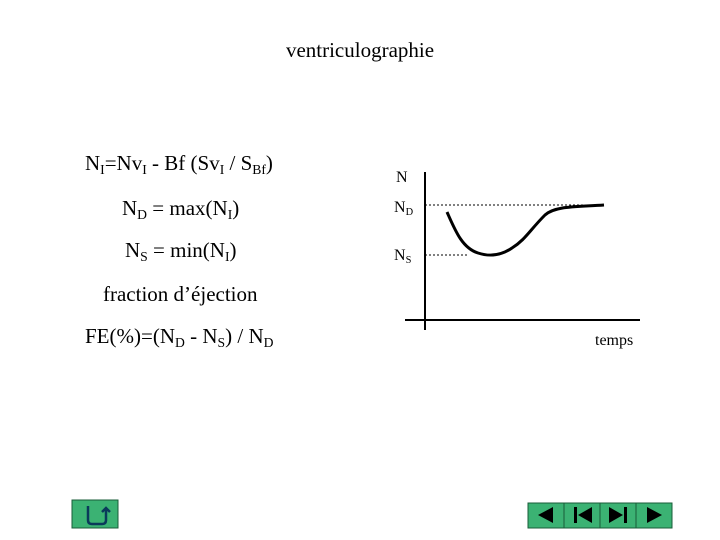 This screenshot has height=540, width=720. Describe the element at coordinates (654, 515) in the screenshot. I see `nav-next-button` at that location.